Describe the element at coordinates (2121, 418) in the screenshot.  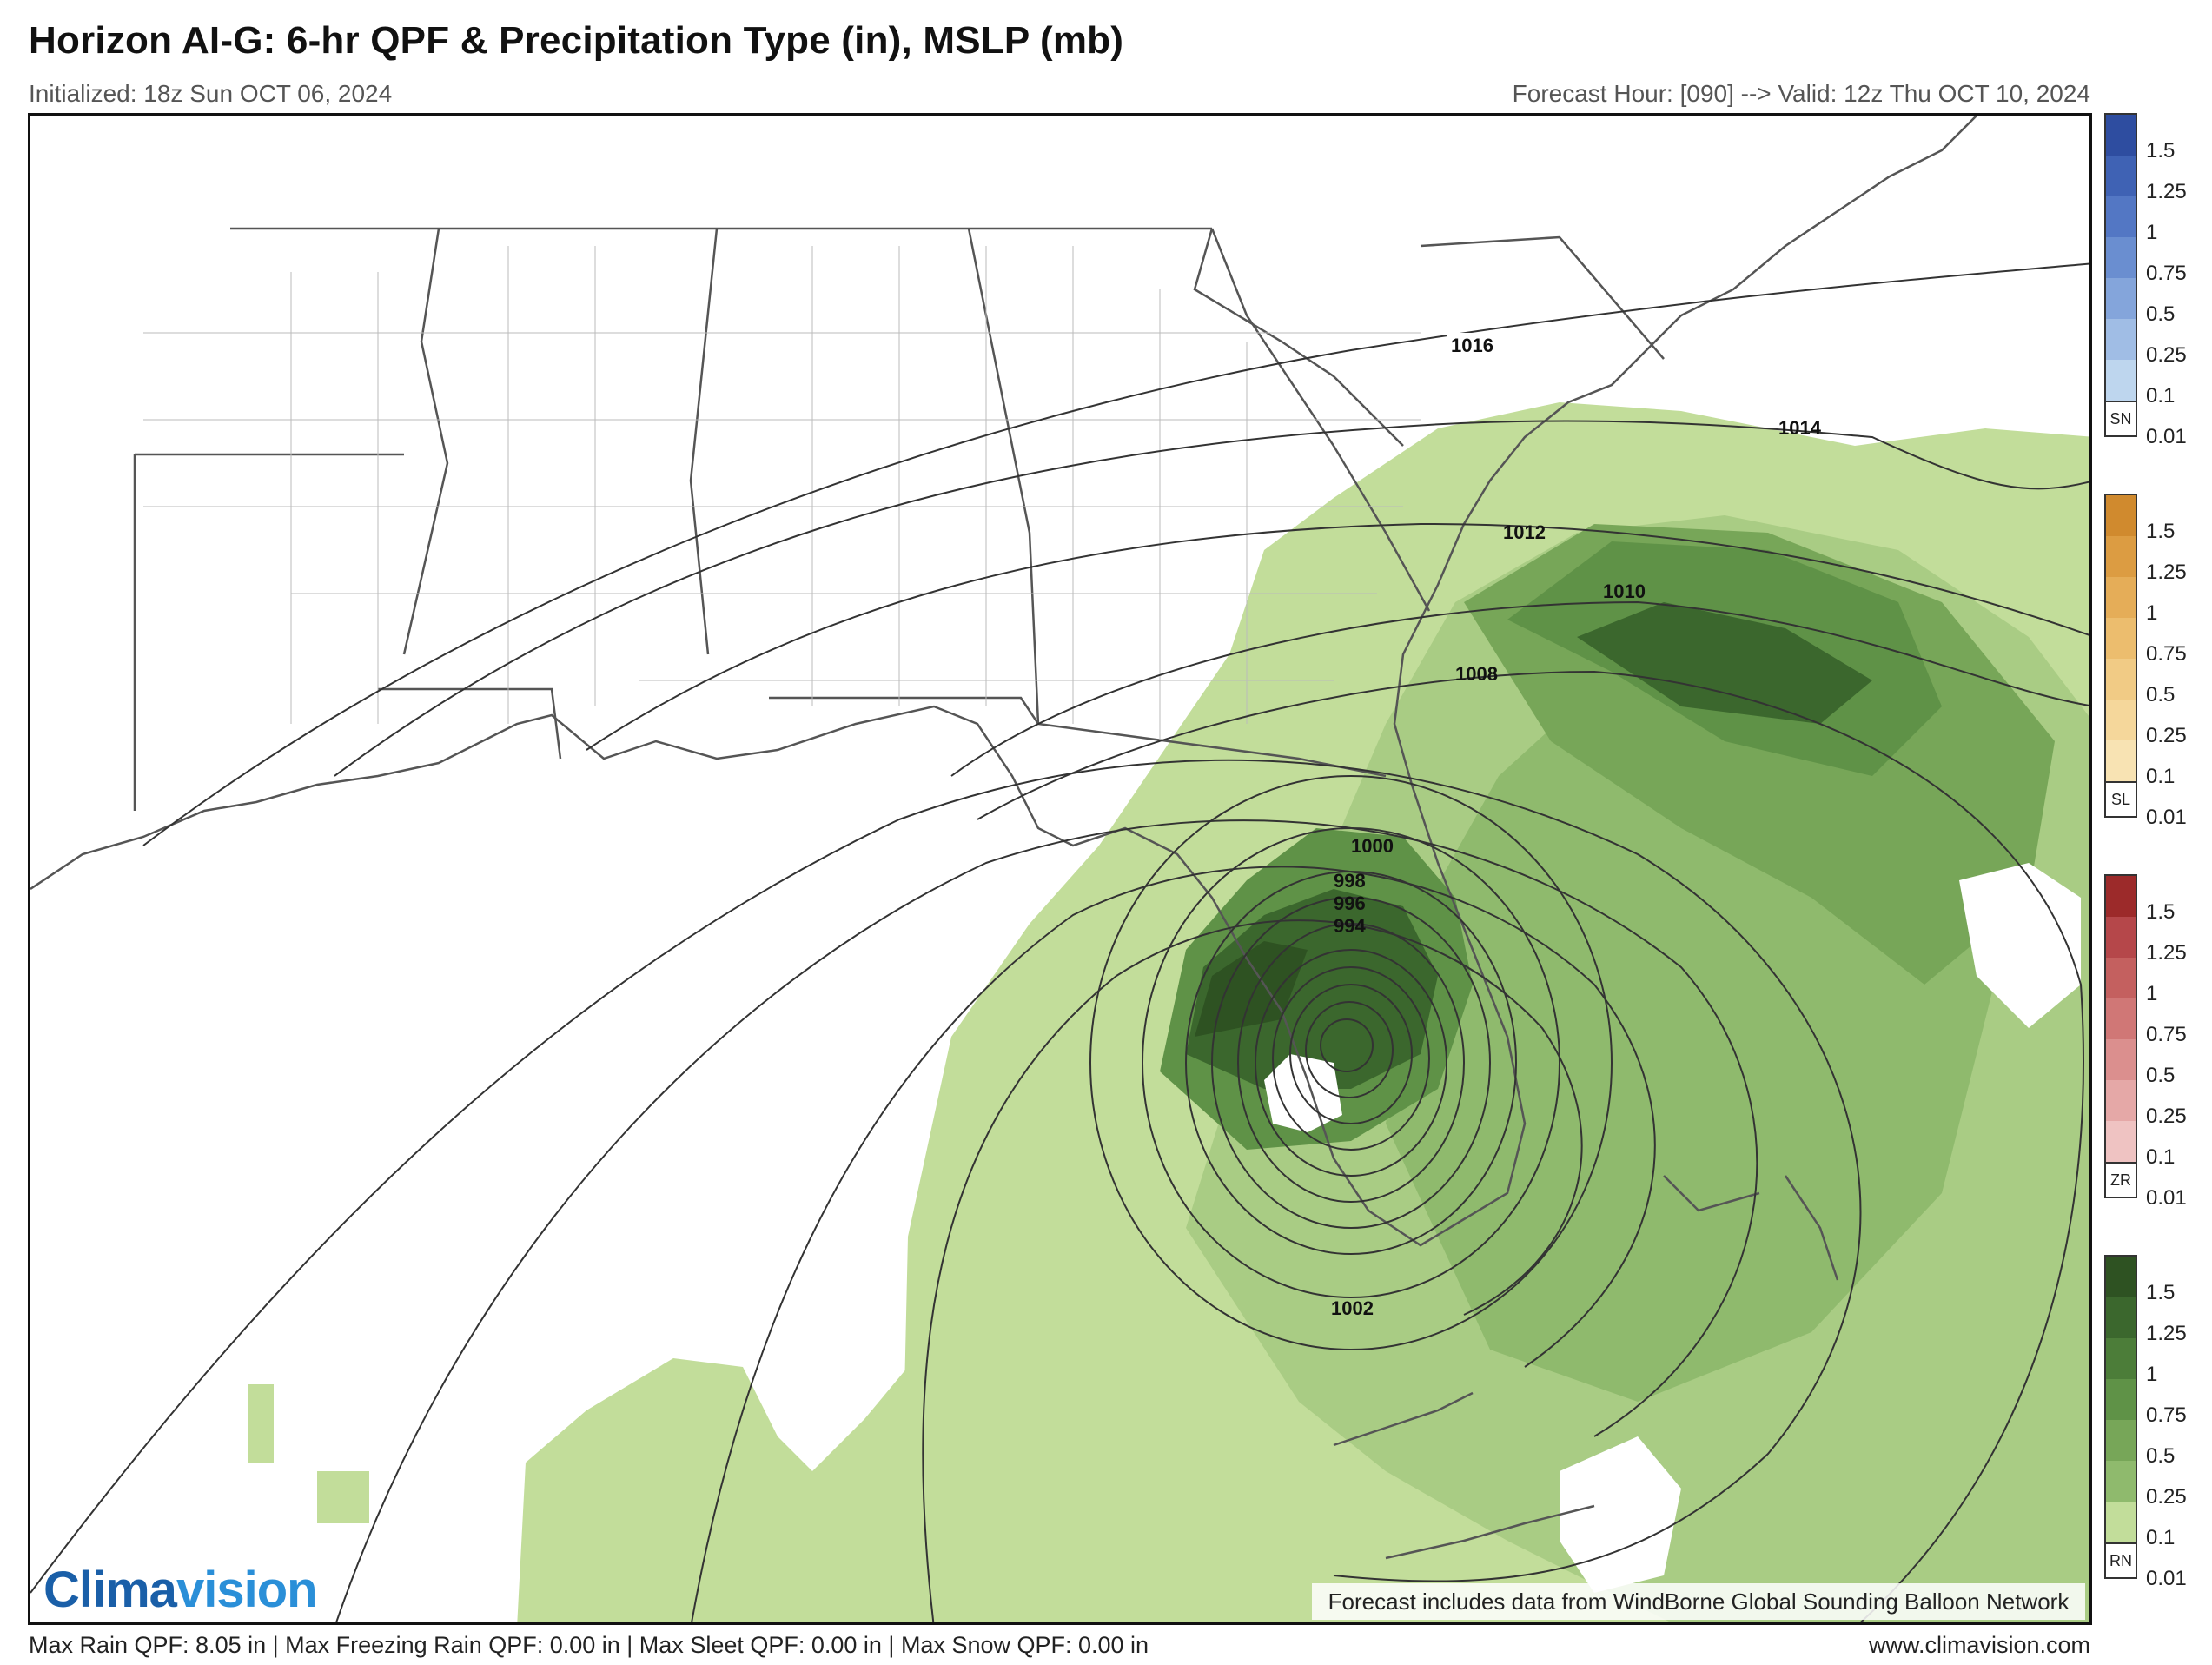
I see `legend-code-snow: SN` at that location.